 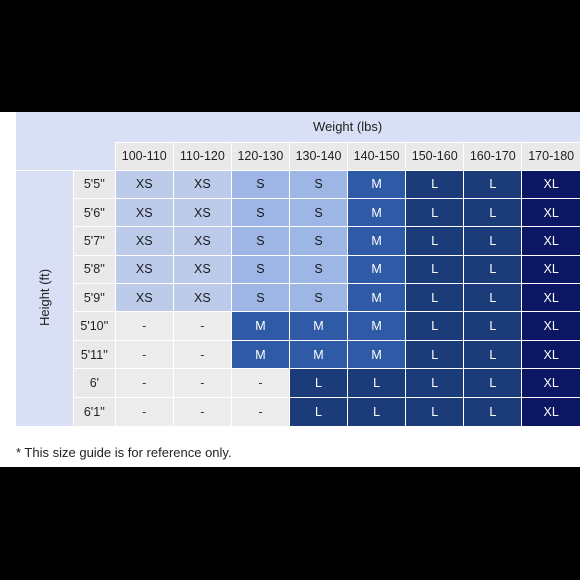 I want to click on footnote: * This size guide is for reference only., so click(x=124, y=452).